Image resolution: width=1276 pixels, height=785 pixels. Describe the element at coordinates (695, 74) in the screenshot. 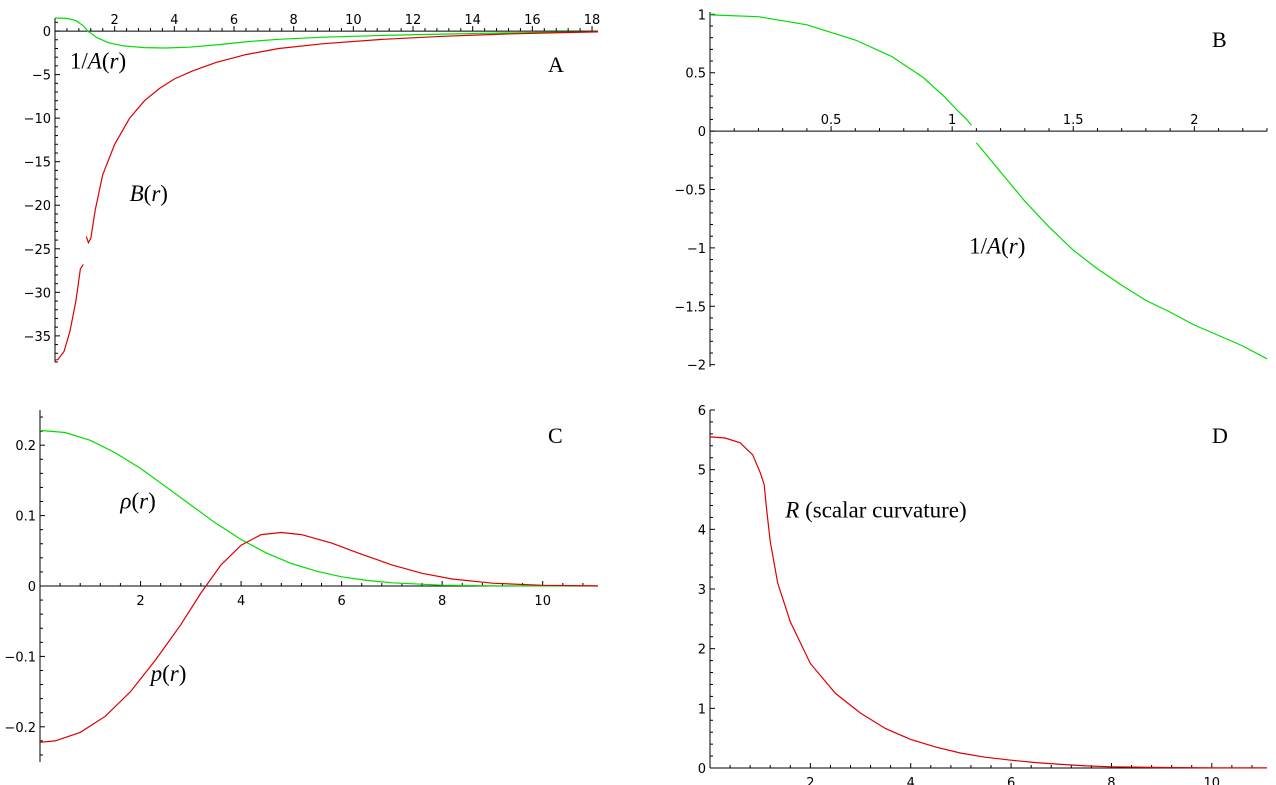

I see `y-tick-label: 0.5` at that location.